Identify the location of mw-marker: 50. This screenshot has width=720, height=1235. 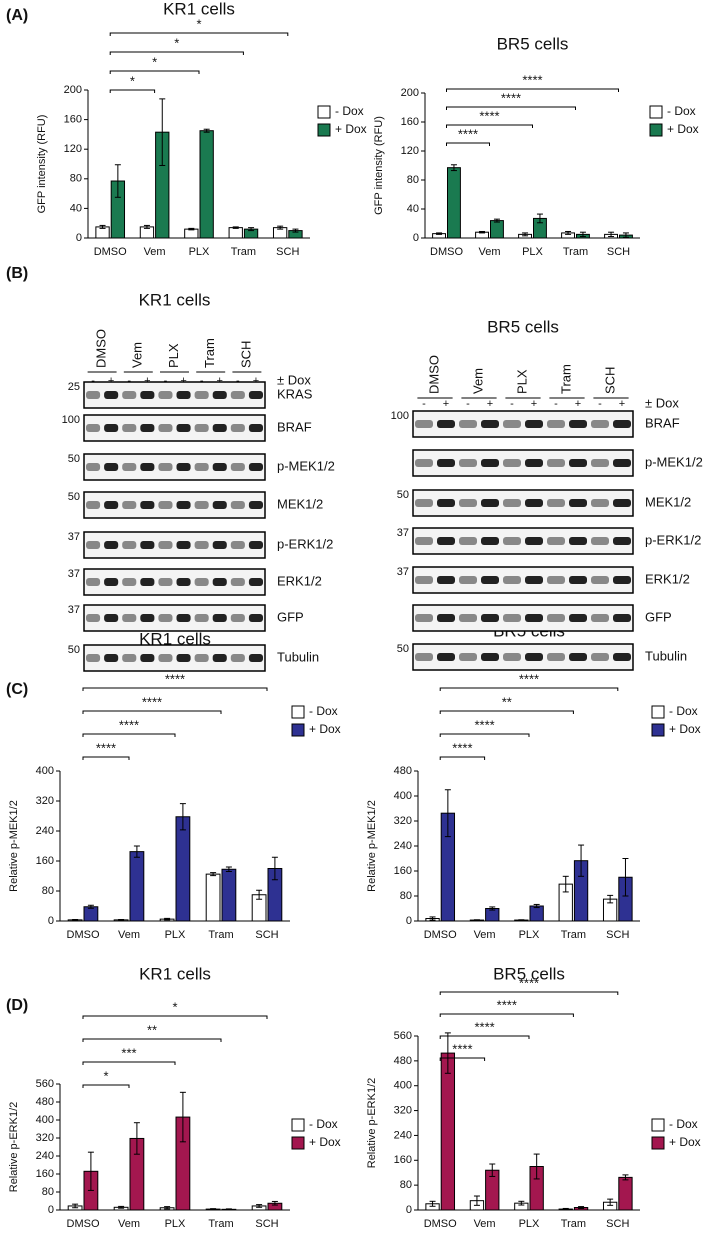
(74, 497).